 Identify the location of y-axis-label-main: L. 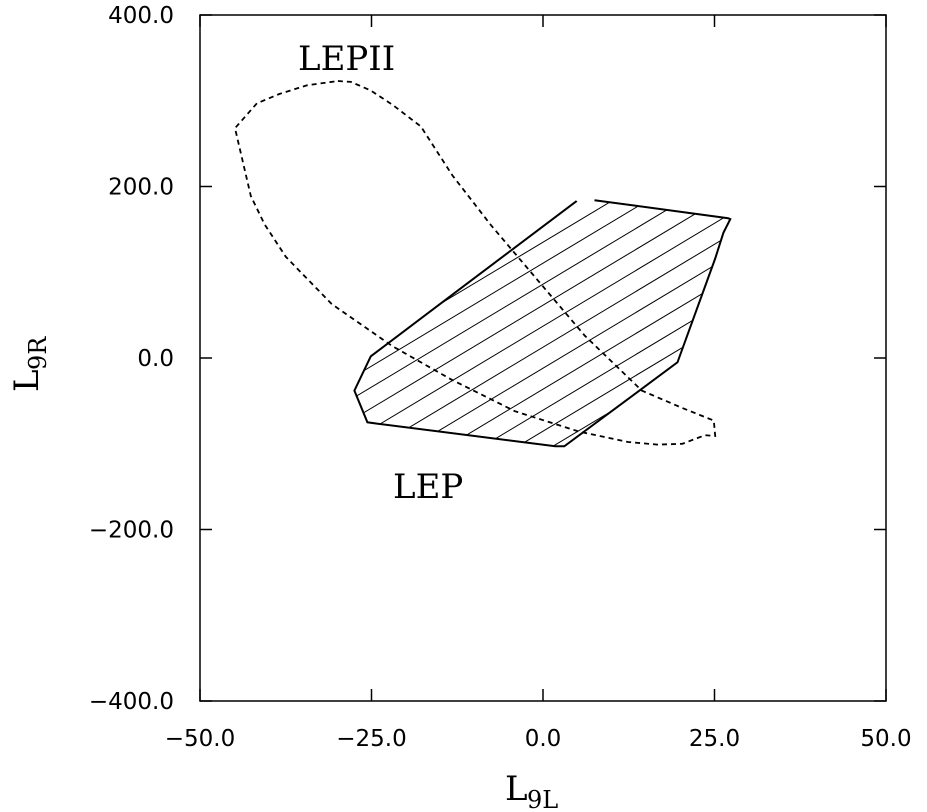
(27, 380).